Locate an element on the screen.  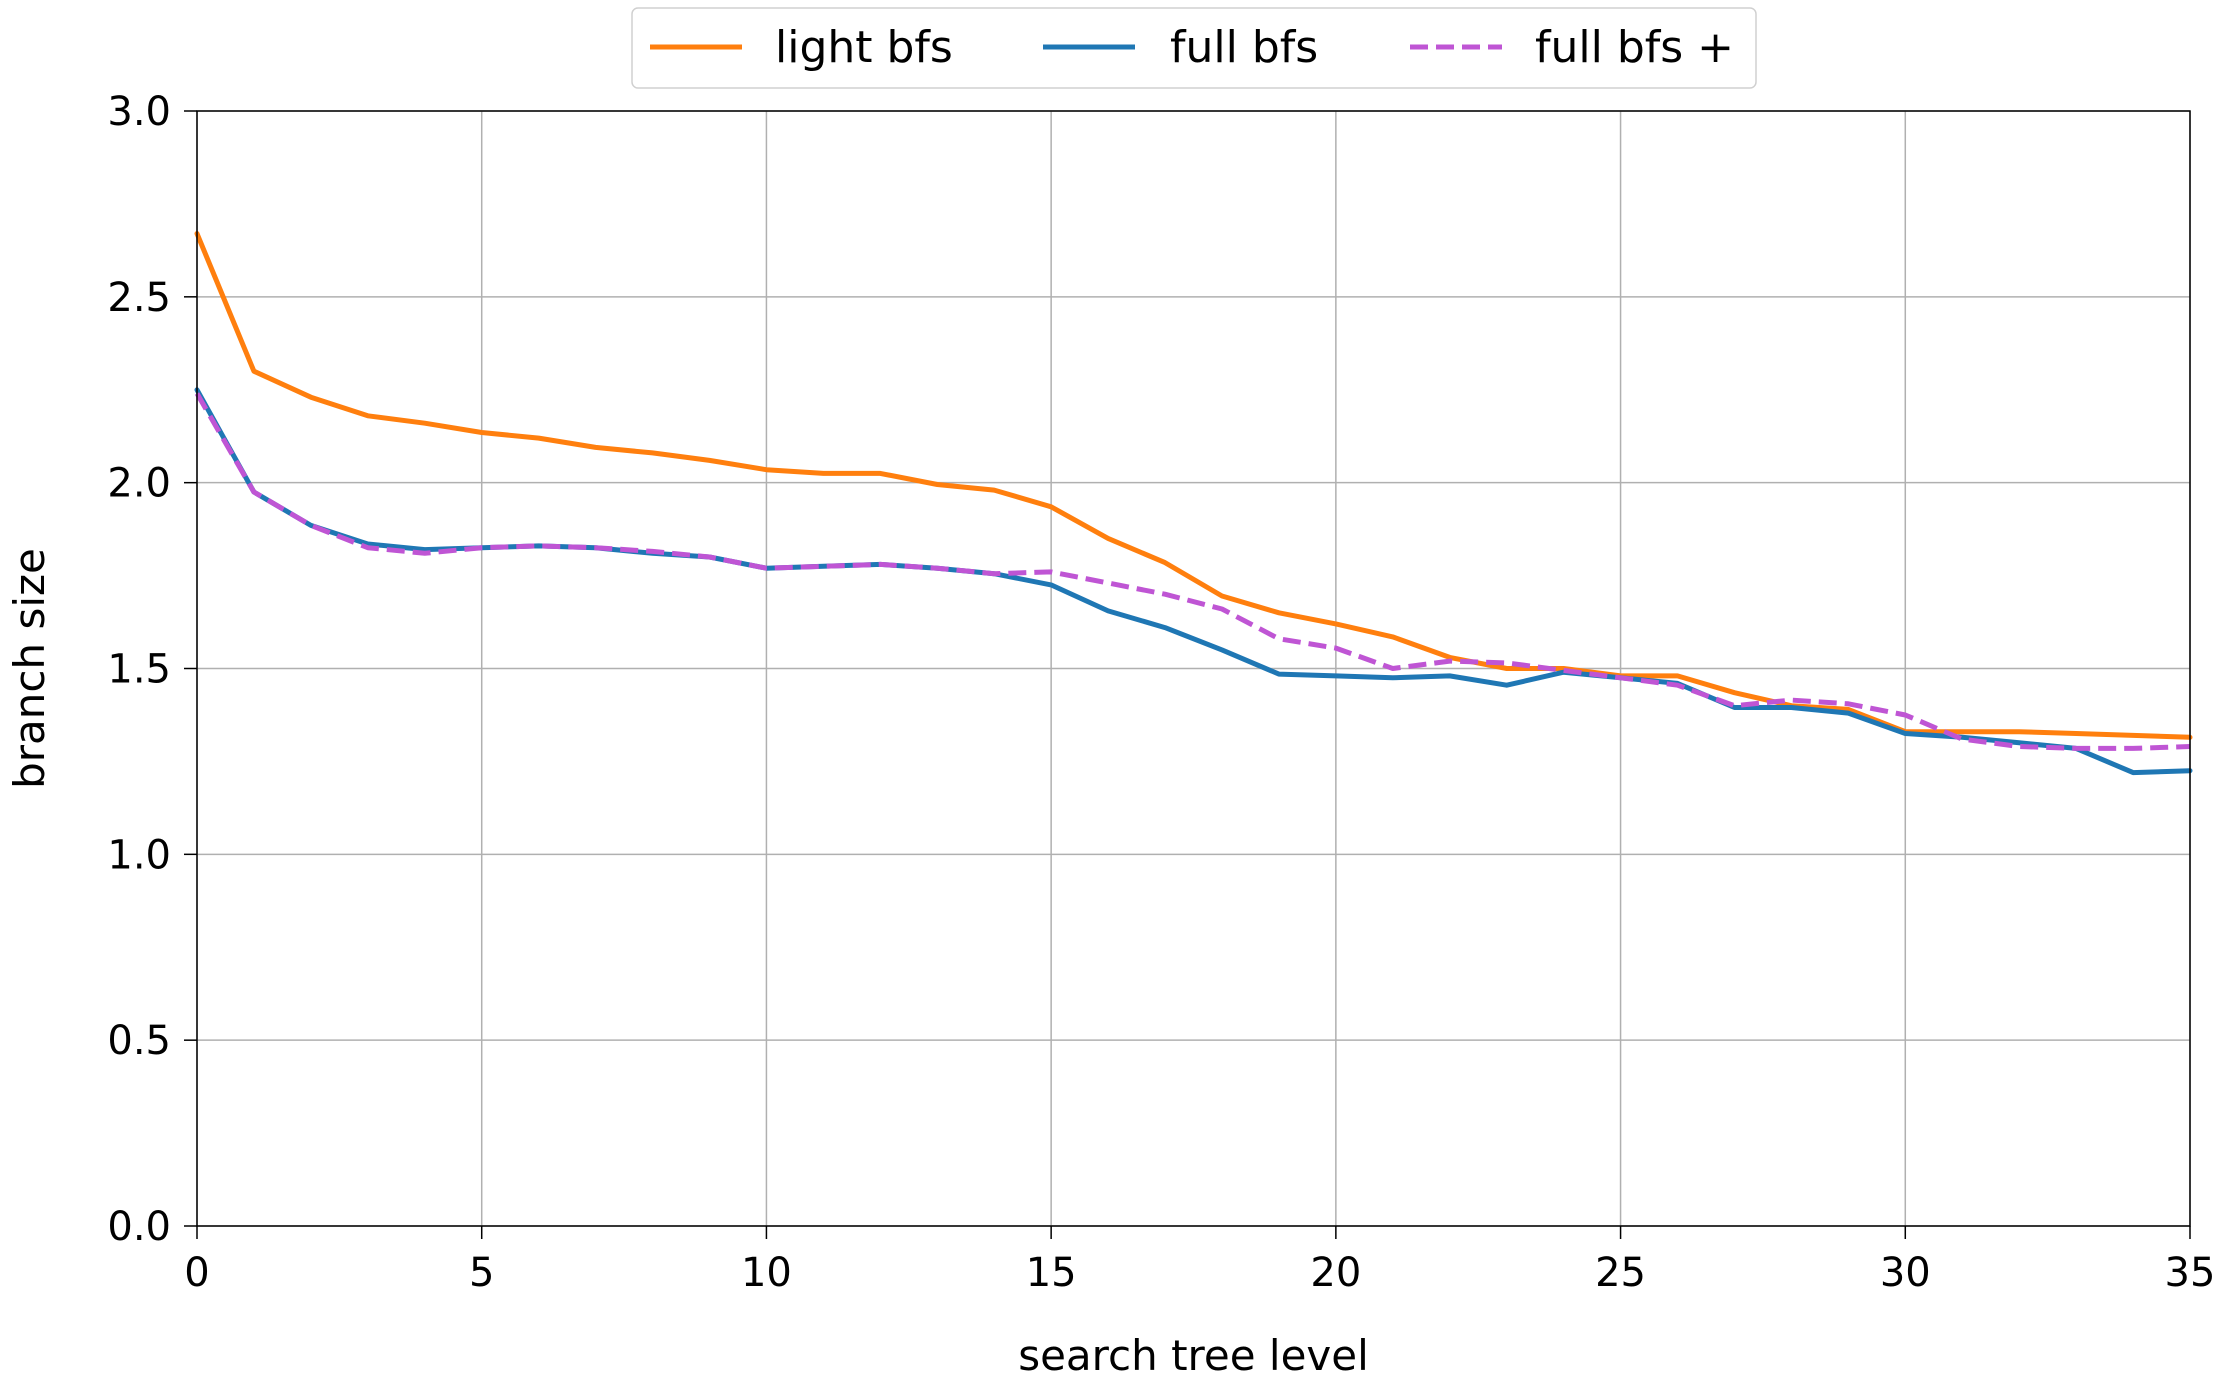
x-tick-label: 15 is located at coordinates (1051, 1273).